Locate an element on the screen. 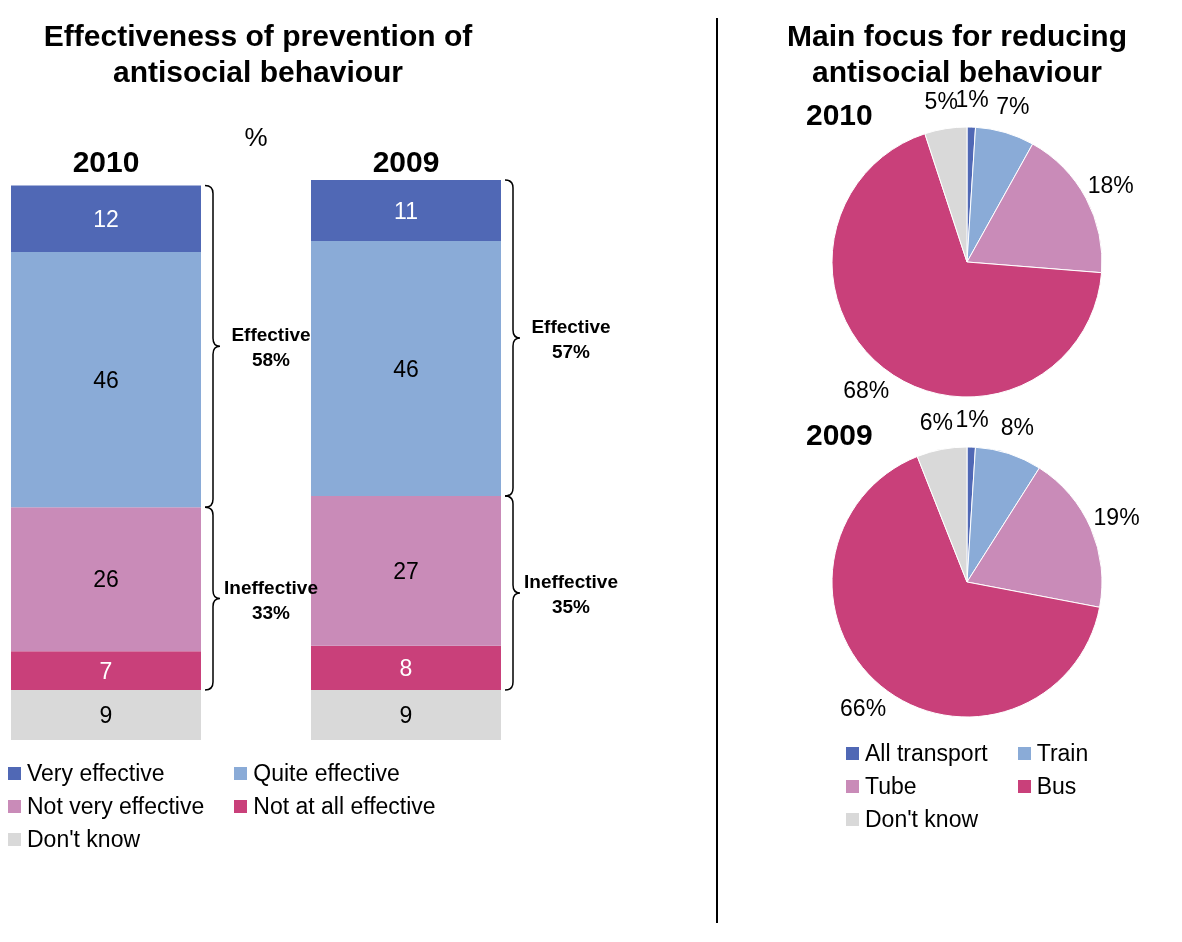 This screenshot has height=942, width=1182. data-label: 8 is located at coordinates (406, 668).